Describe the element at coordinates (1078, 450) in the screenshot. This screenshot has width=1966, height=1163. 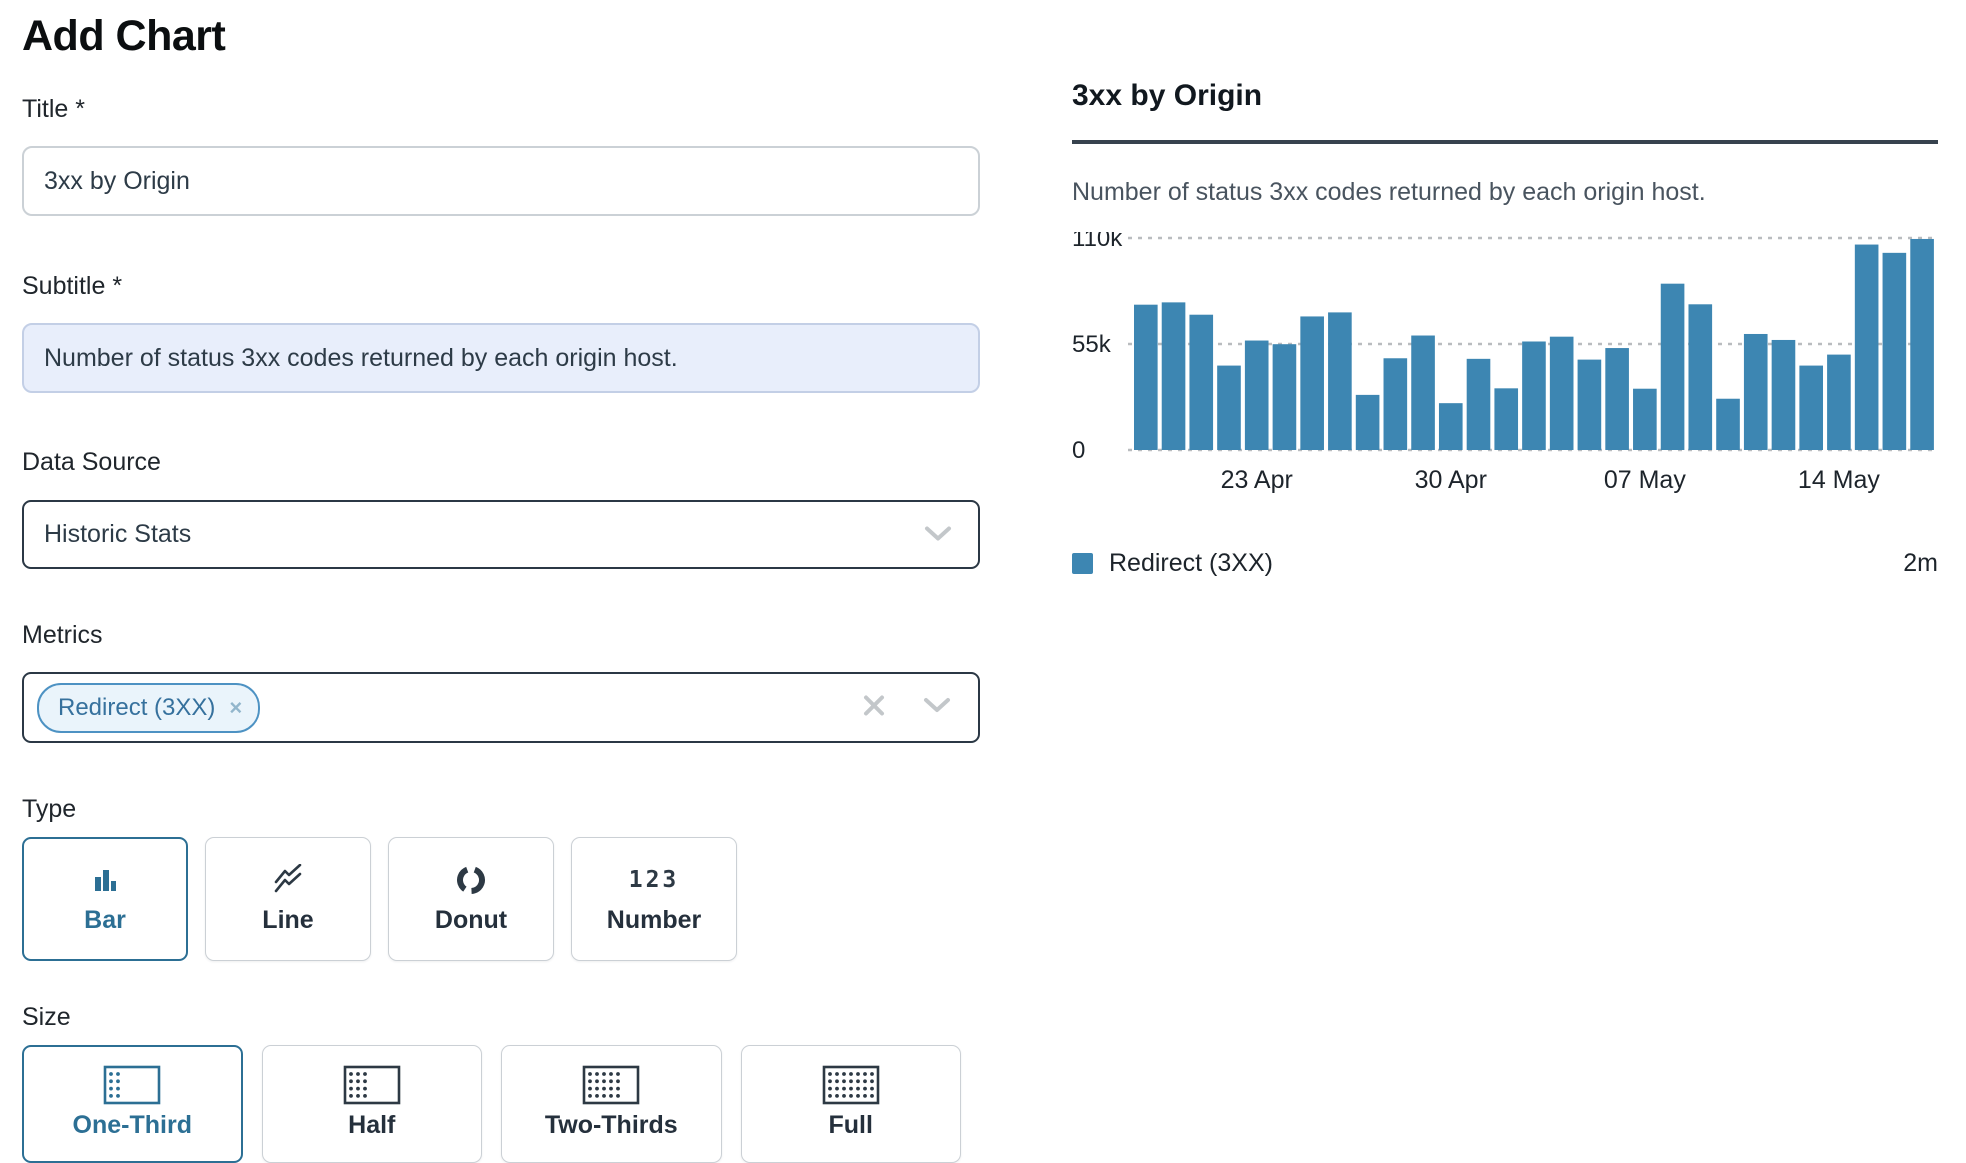
I see `y-axis-tick: 0` at that location.